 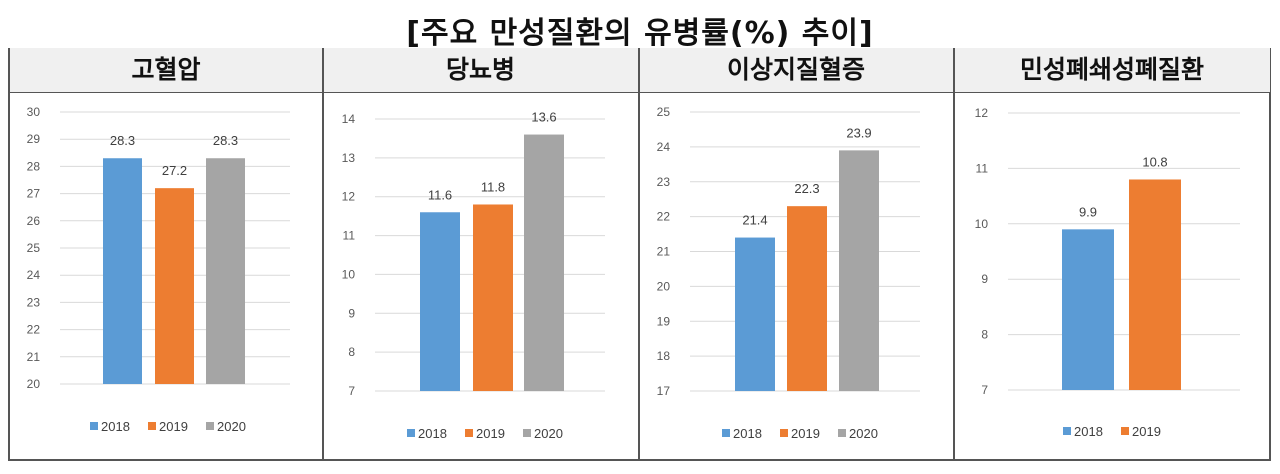 I want to click on chart-title: [주요 만성질환의 유병률(%) 추이], so click(x=640, y=33).